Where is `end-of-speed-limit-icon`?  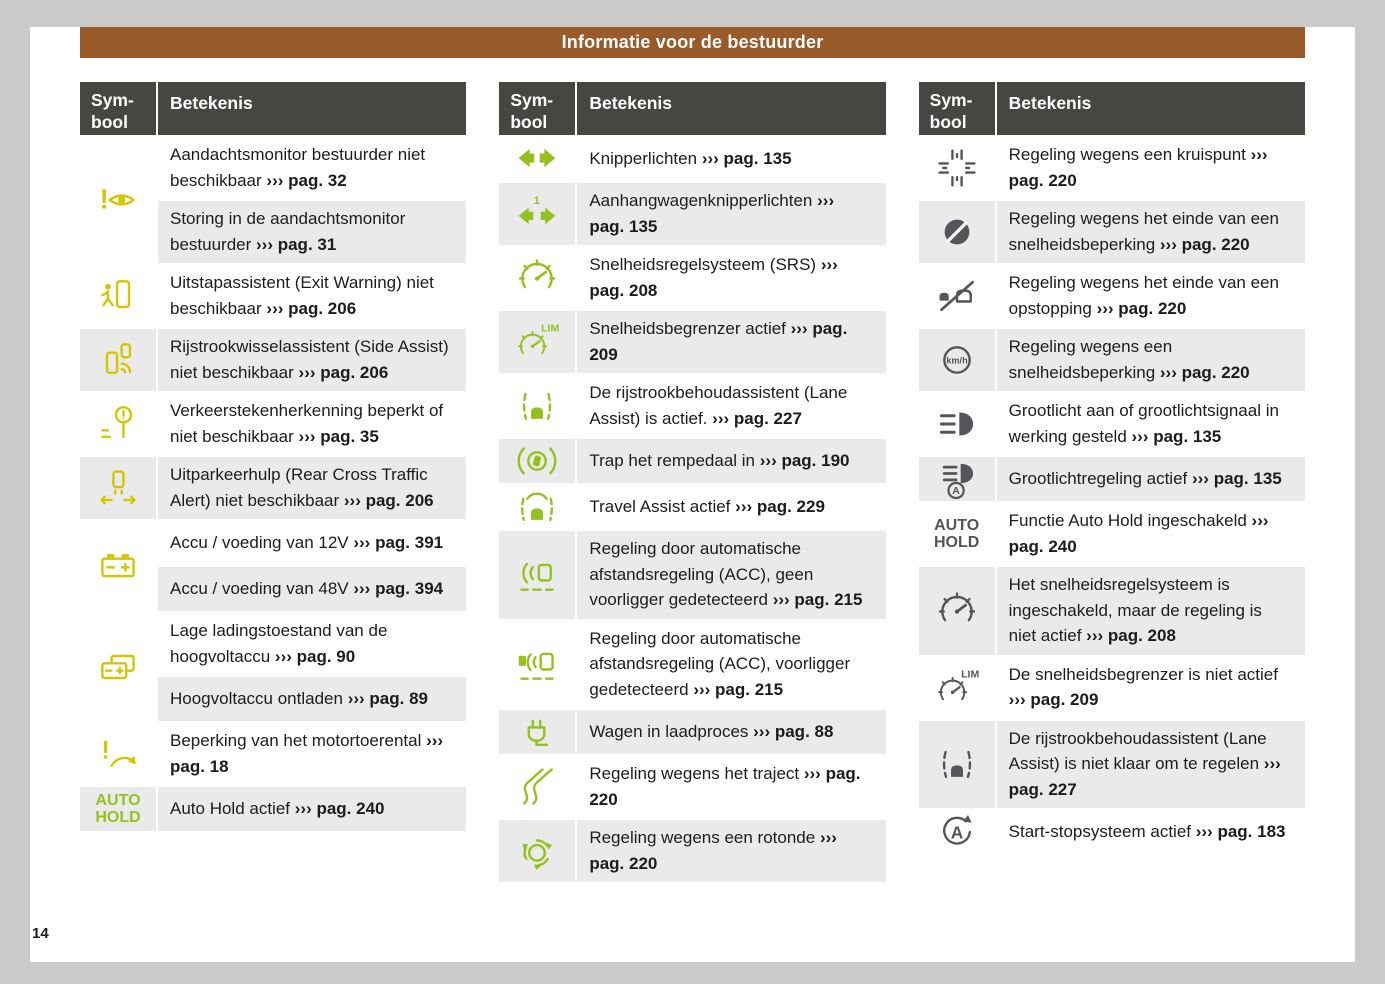 end-of-speed-limit-icon is located at coordinates (957, 232).